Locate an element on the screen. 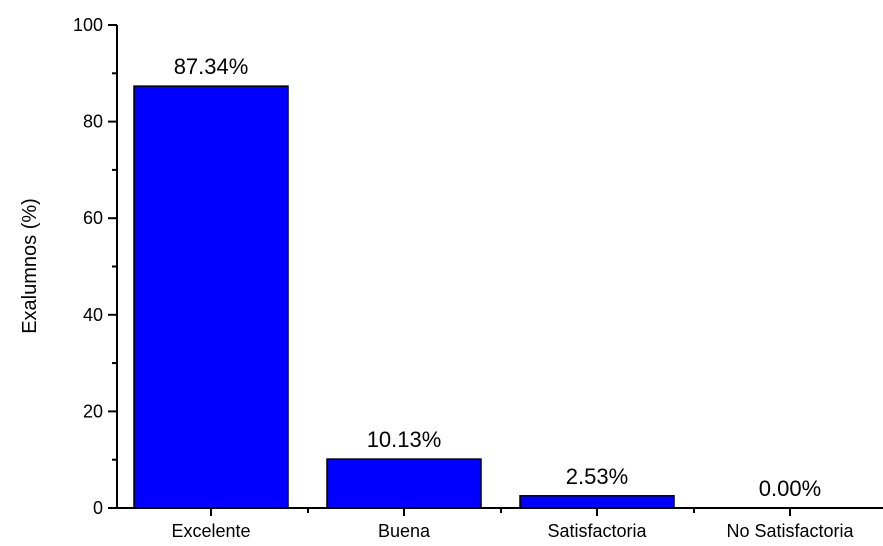 This screenshot has width=883, height=546. y-axis-title: Exalumnos (%) is located at coordinates (30, 266).